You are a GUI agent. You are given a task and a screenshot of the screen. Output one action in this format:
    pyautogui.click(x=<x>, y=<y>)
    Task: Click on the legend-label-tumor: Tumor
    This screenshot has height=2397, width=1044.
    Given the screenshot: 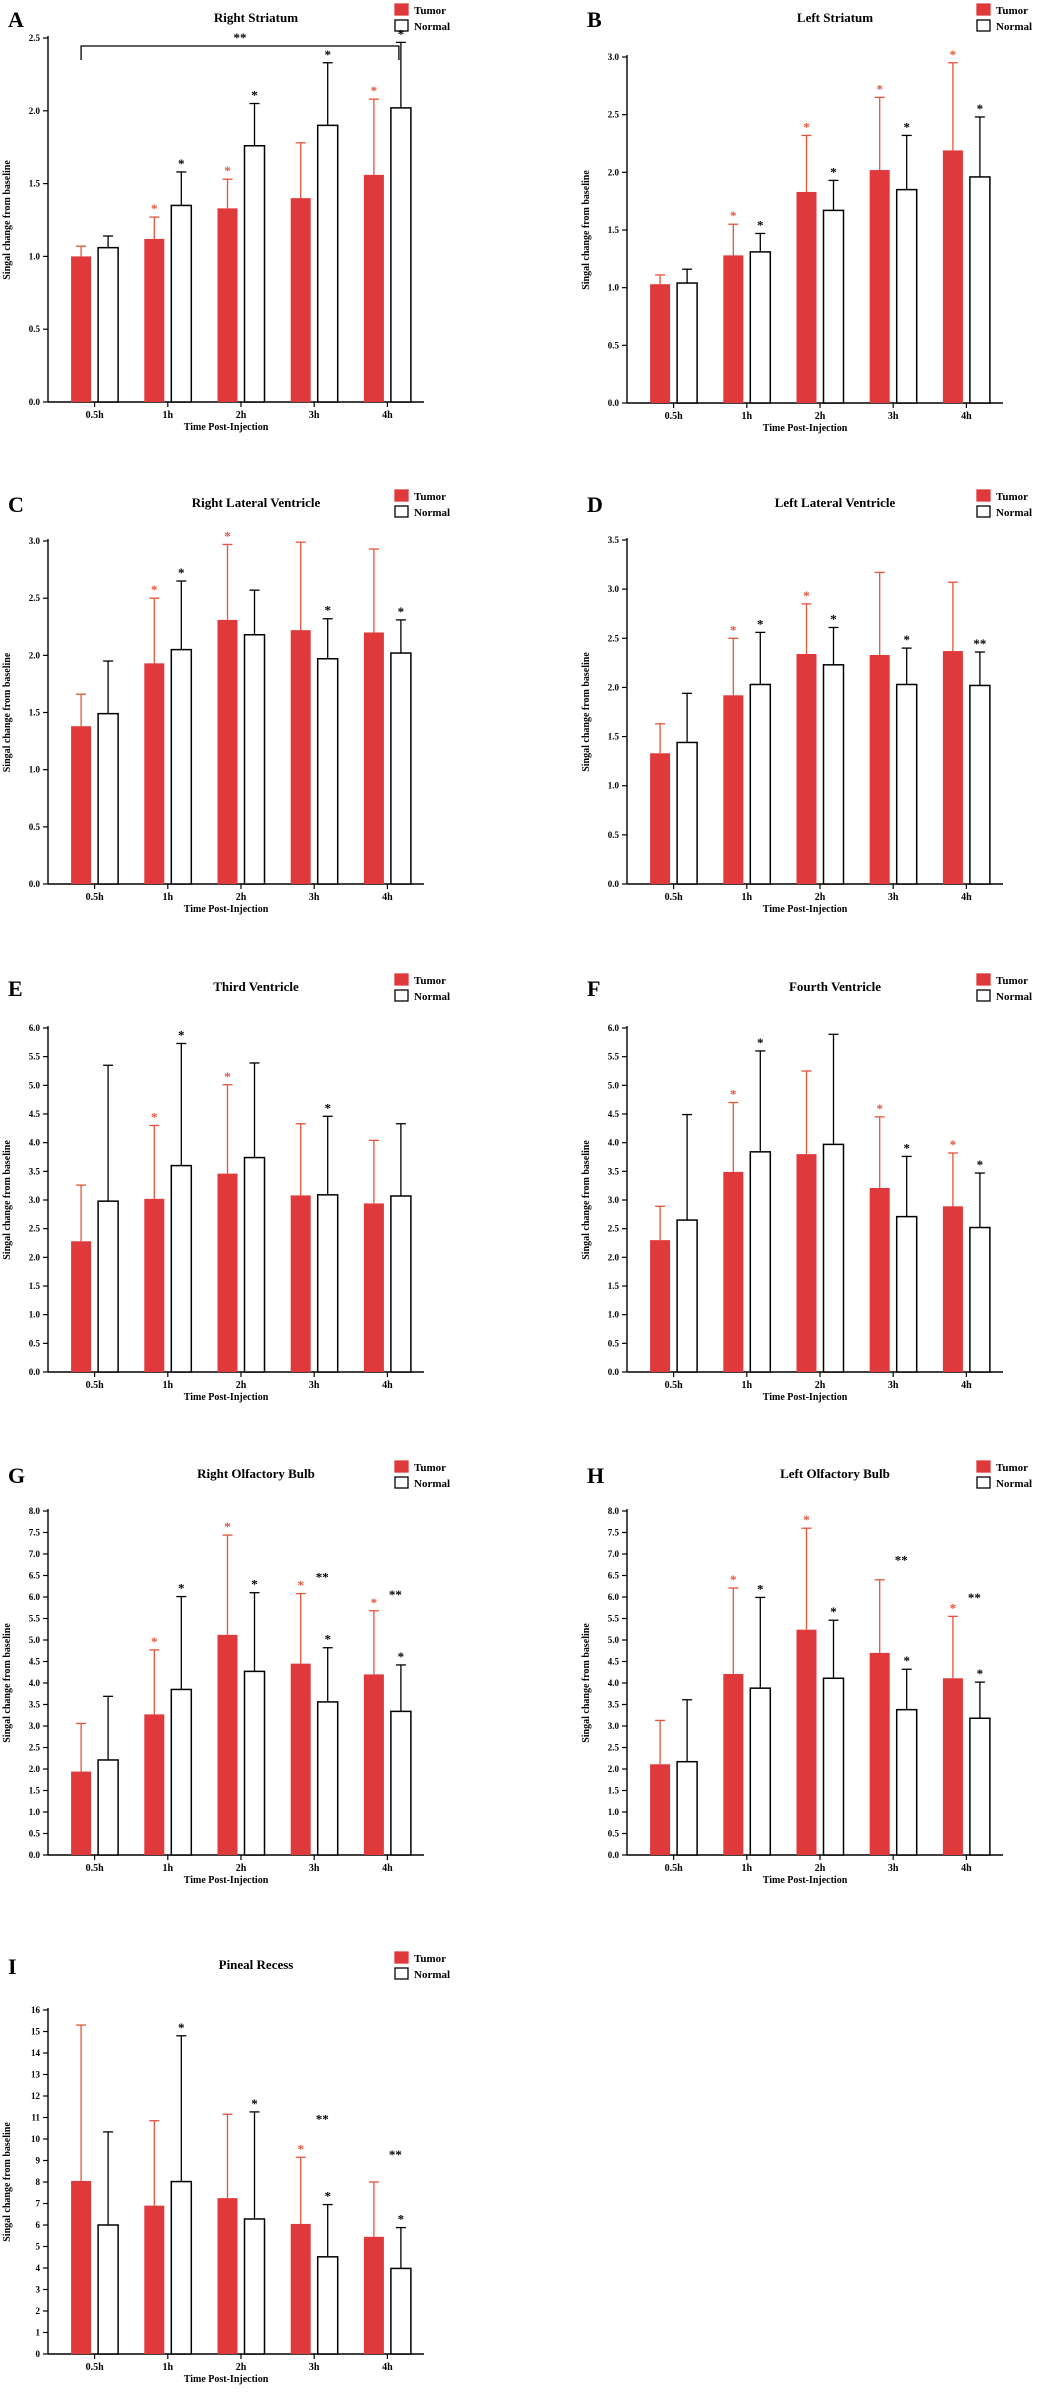 What is the action you would take?
    pyautogui.click(x=1012, y=11)
    